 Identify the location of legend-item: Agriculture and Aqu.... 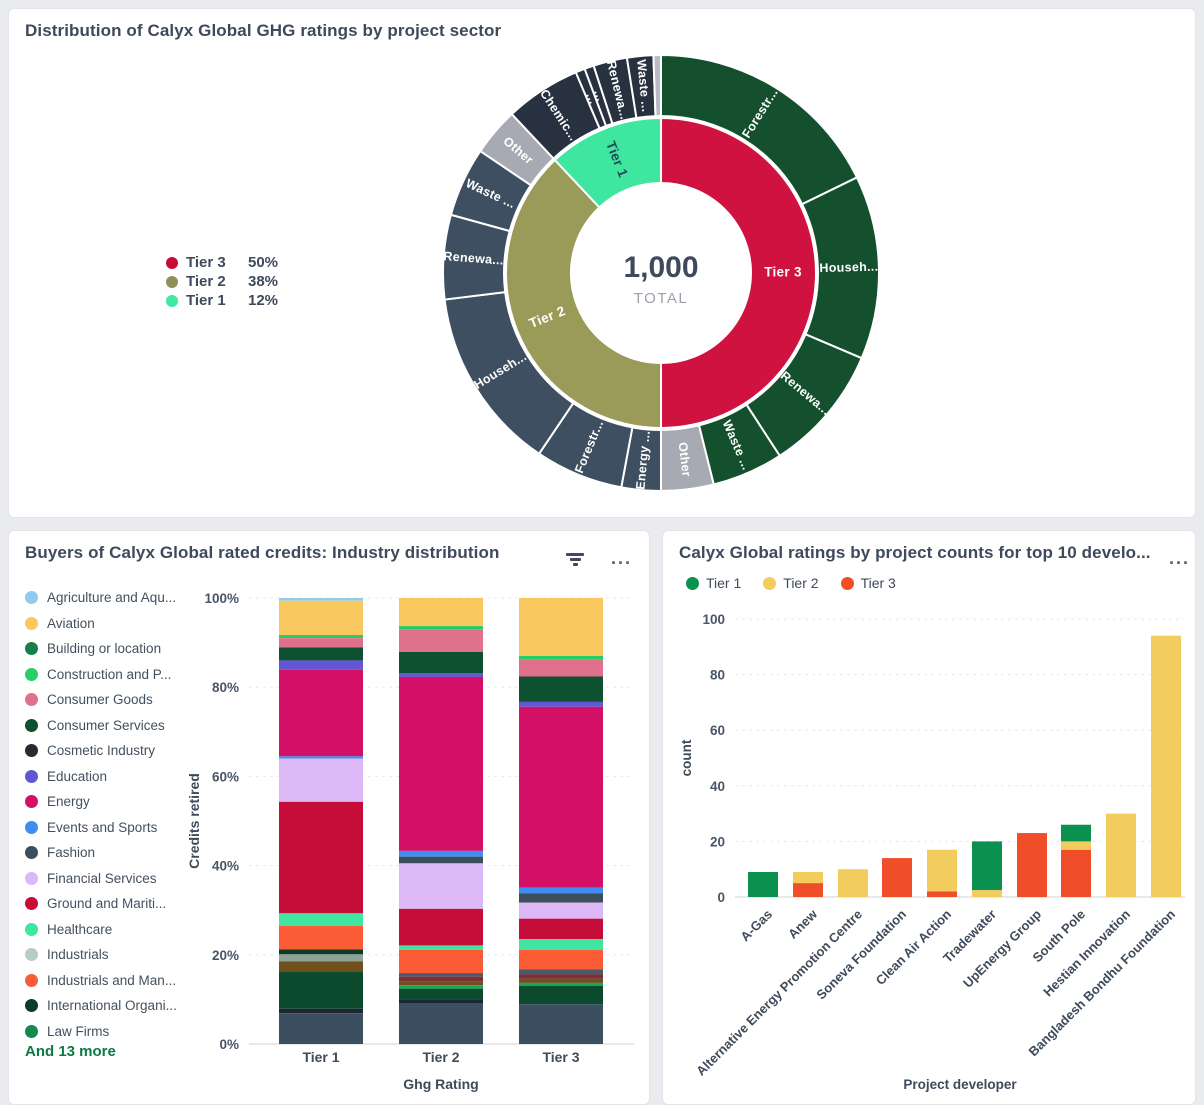
(120, 598).